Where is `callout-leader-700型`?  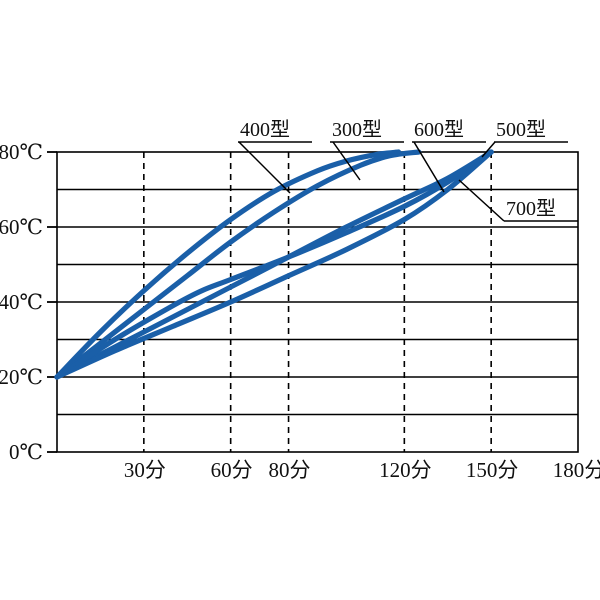 callout-leader-700型 is located at coordinates (481, 200).